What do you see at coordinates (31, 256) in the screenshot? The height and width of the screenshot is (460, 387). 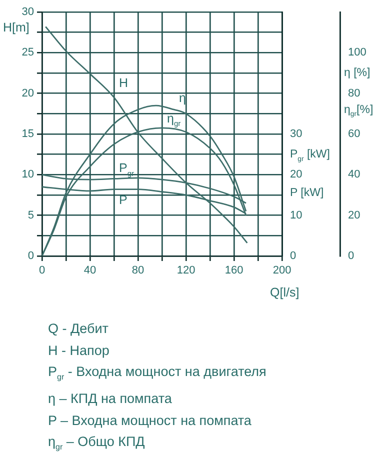 I see `y-tick-label: 0` at bounding box center [31, 256].